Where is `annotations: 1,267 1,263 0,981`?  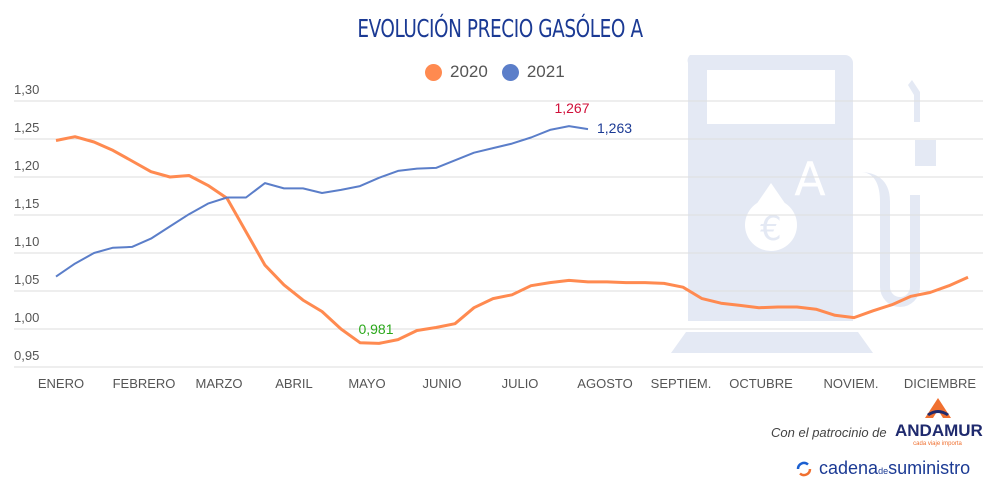 annotations: 1,267 1,263 0,981 is located at coordinates (495, 218).